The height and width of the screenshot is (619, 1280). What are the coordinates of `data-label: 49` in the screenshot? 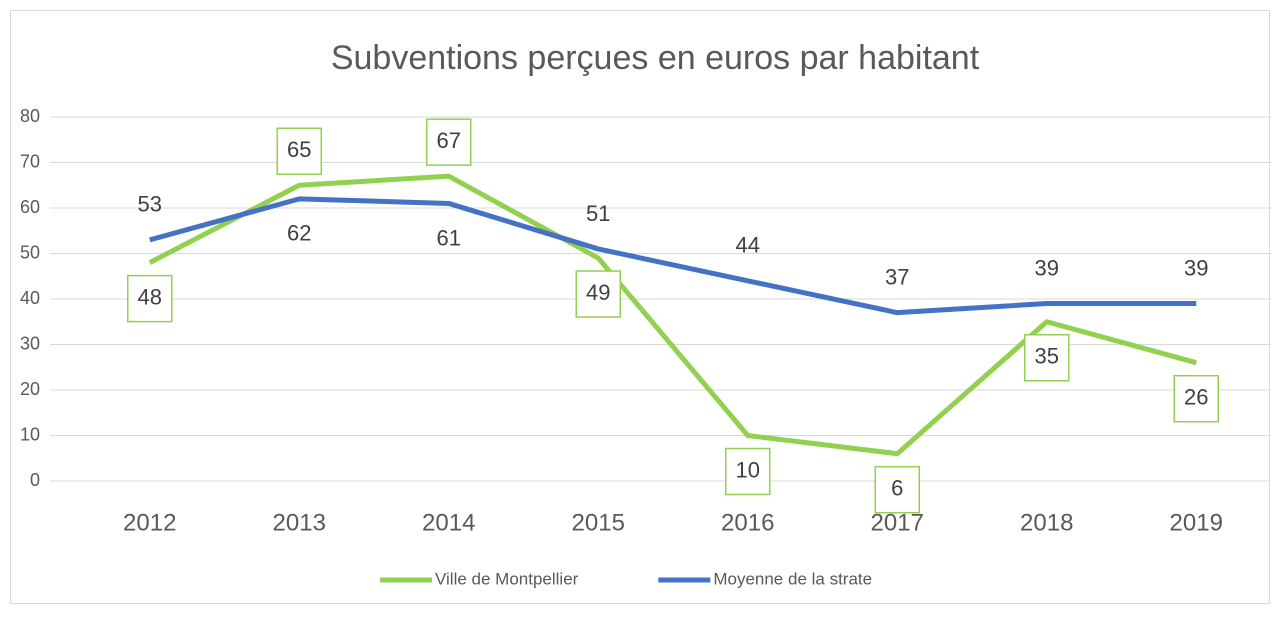 It's located at (598, 292).